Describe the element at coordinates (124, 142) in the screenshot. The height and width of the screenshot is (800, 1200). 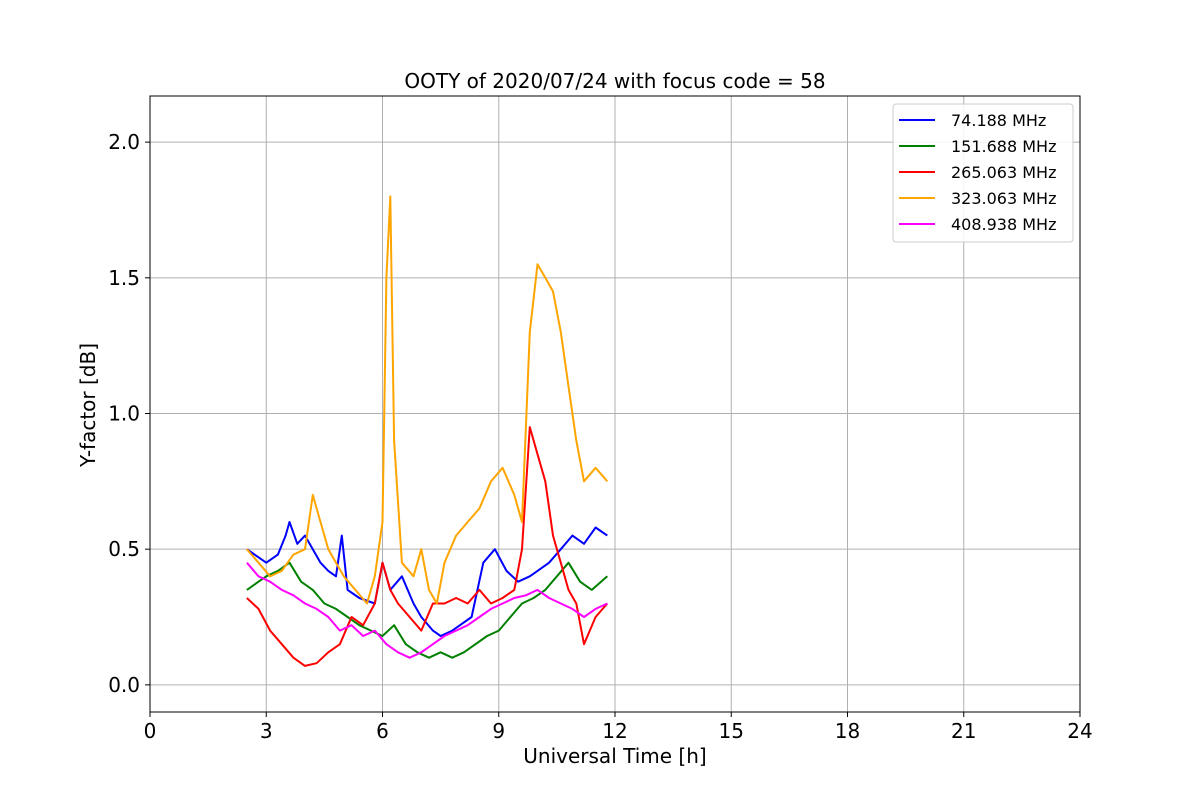
I see `y-tick-label: 2.0` at that location.